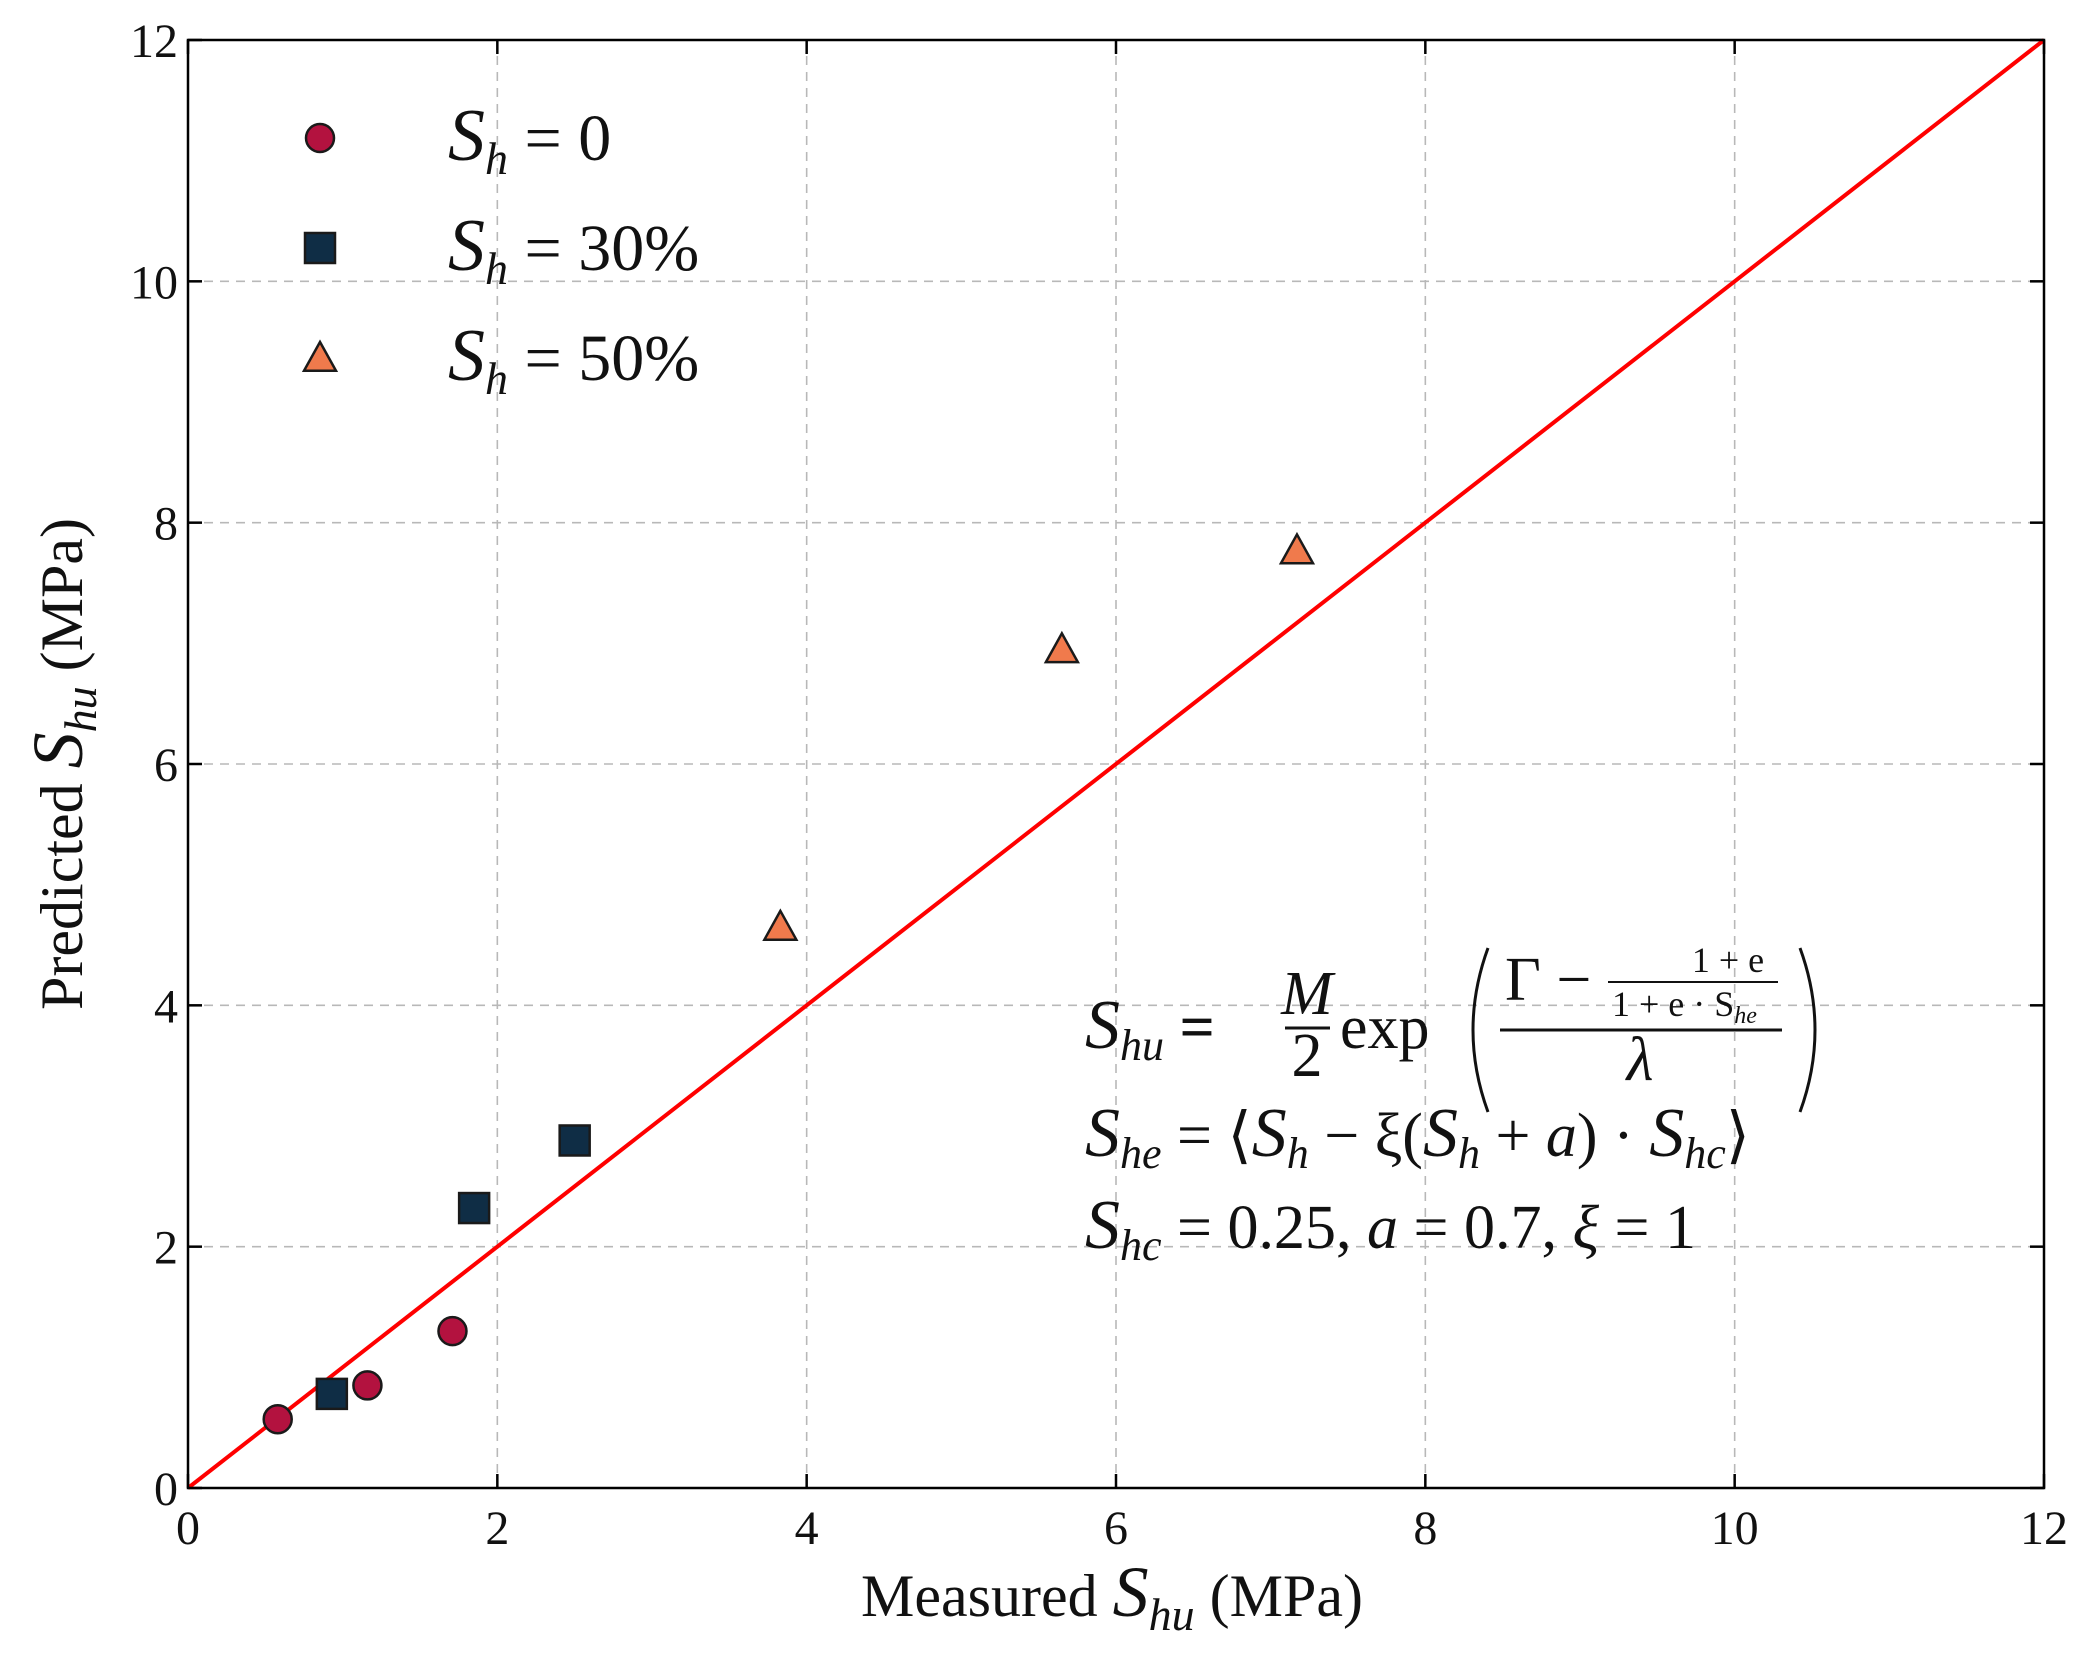  I want to click on svg-text: Shu =, so click(1150, 1028).